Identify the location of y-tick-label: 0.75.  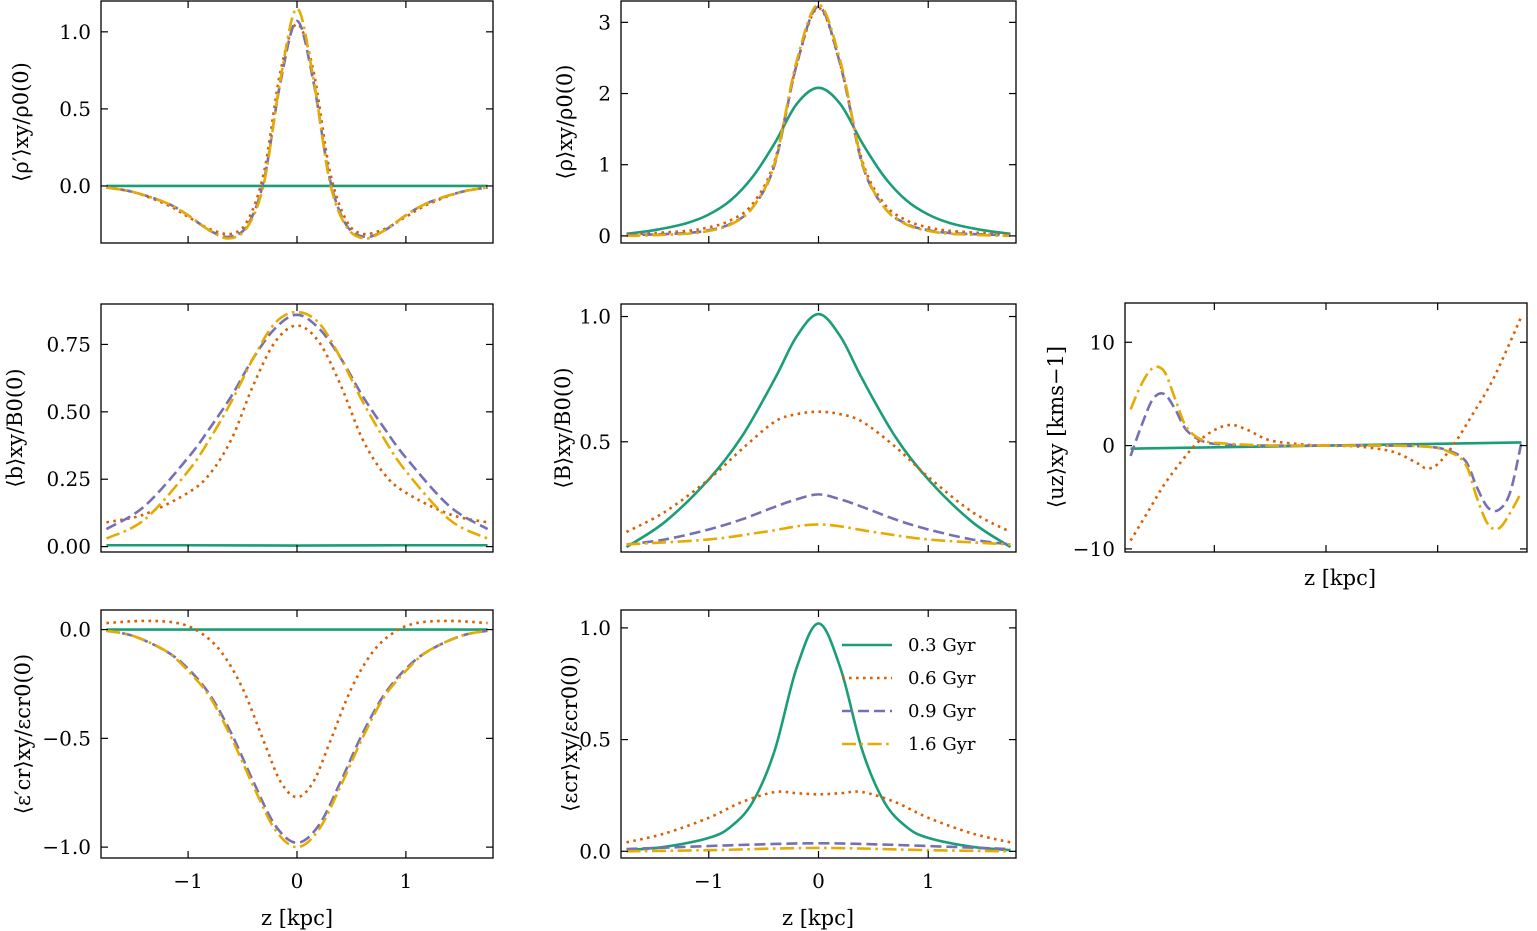
(68, 344).